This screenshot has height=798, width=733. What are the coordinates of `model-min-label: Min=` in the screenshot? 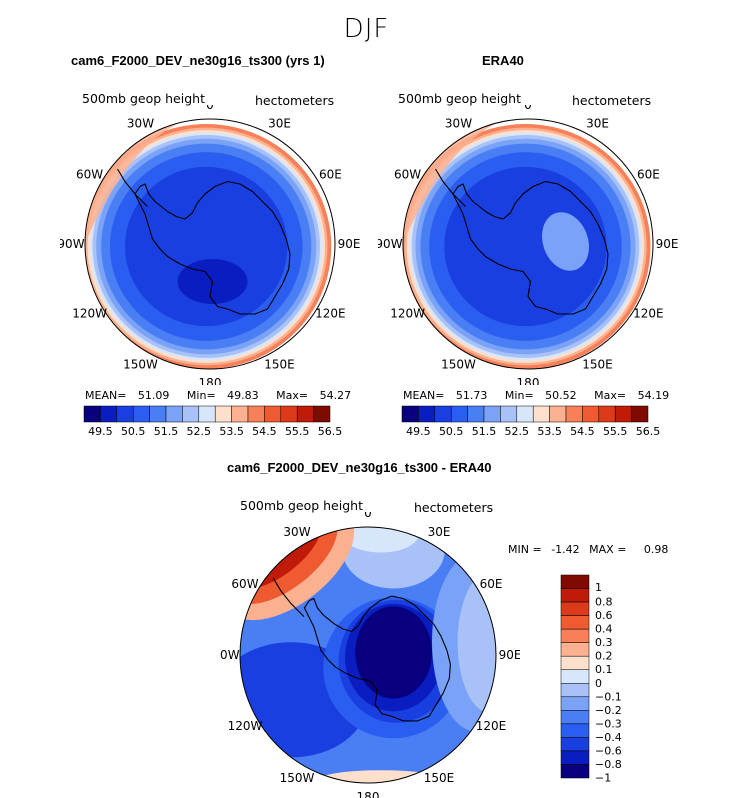 It's located at (201, 395).